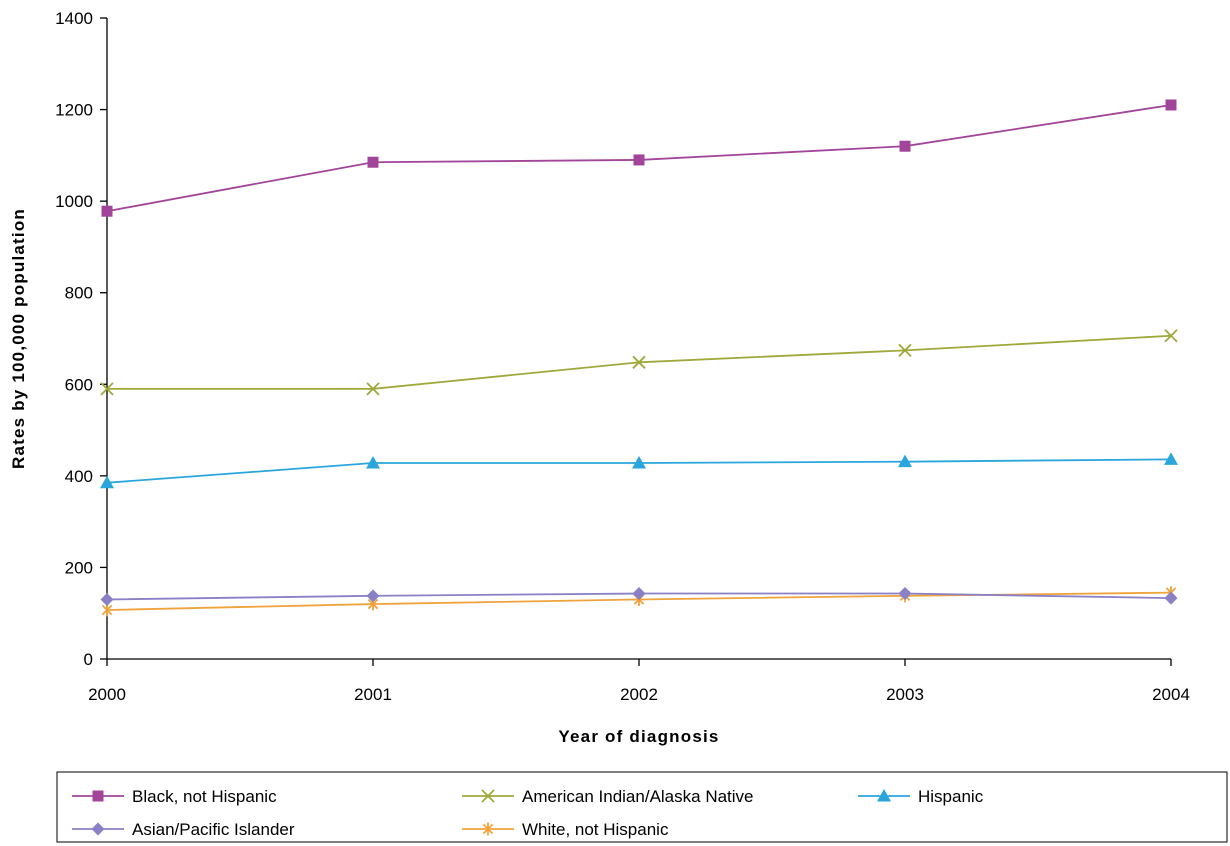  What do you see at coordinates (107, 694) in the screenshot?
I see `x-tick-label: 2000` at bounding box center [107, 694].